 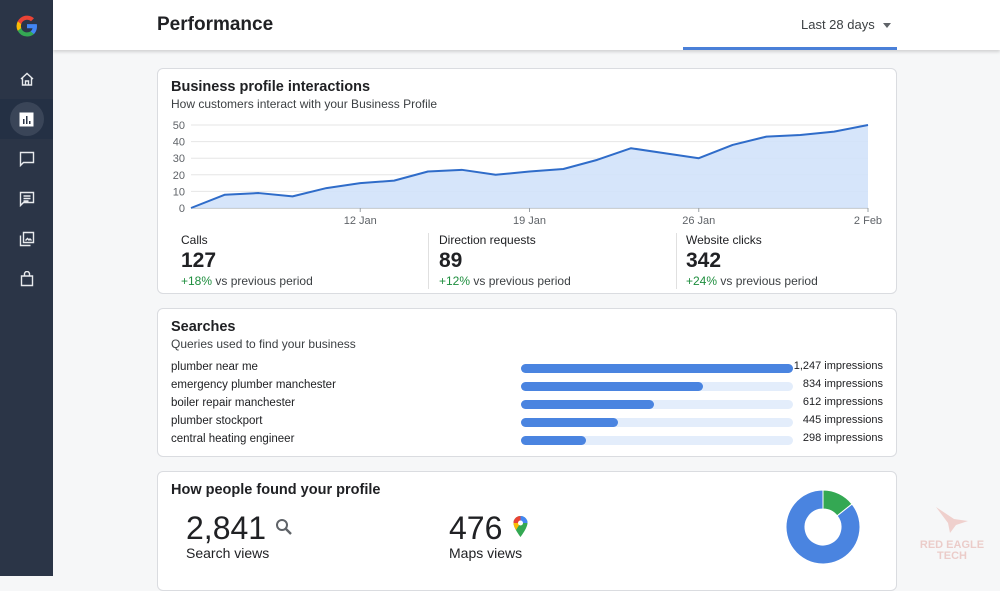 I want to click on sidebar, so click(x=26, y=288).